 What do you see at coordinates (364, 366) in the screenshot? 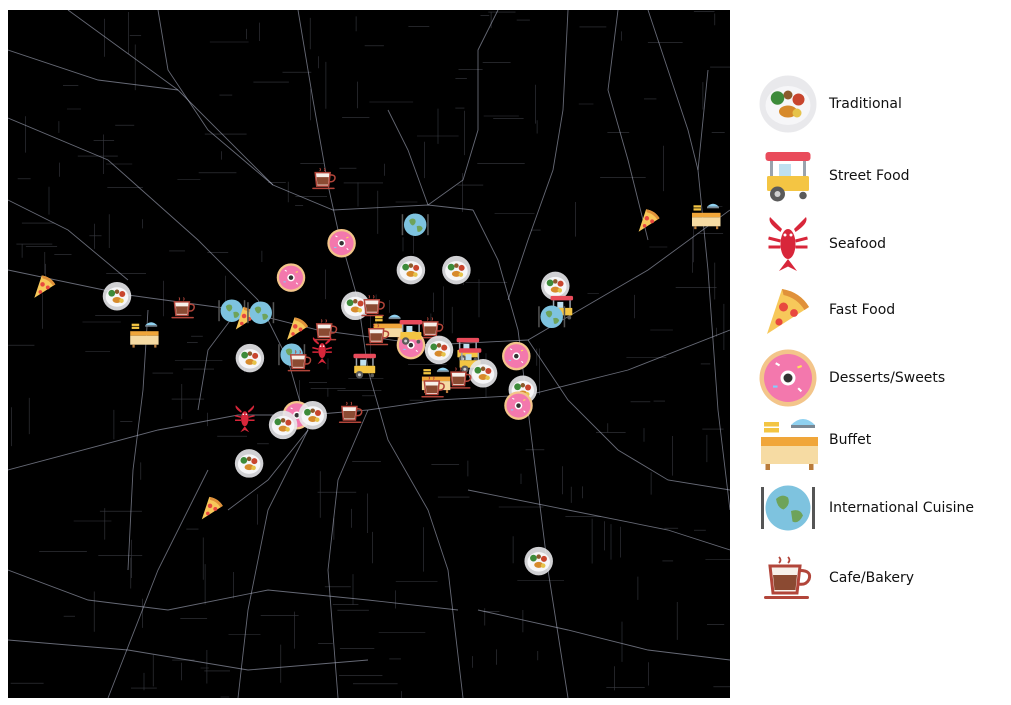
I see `marker-street-cart-icon` at bounding box center [364, 366].